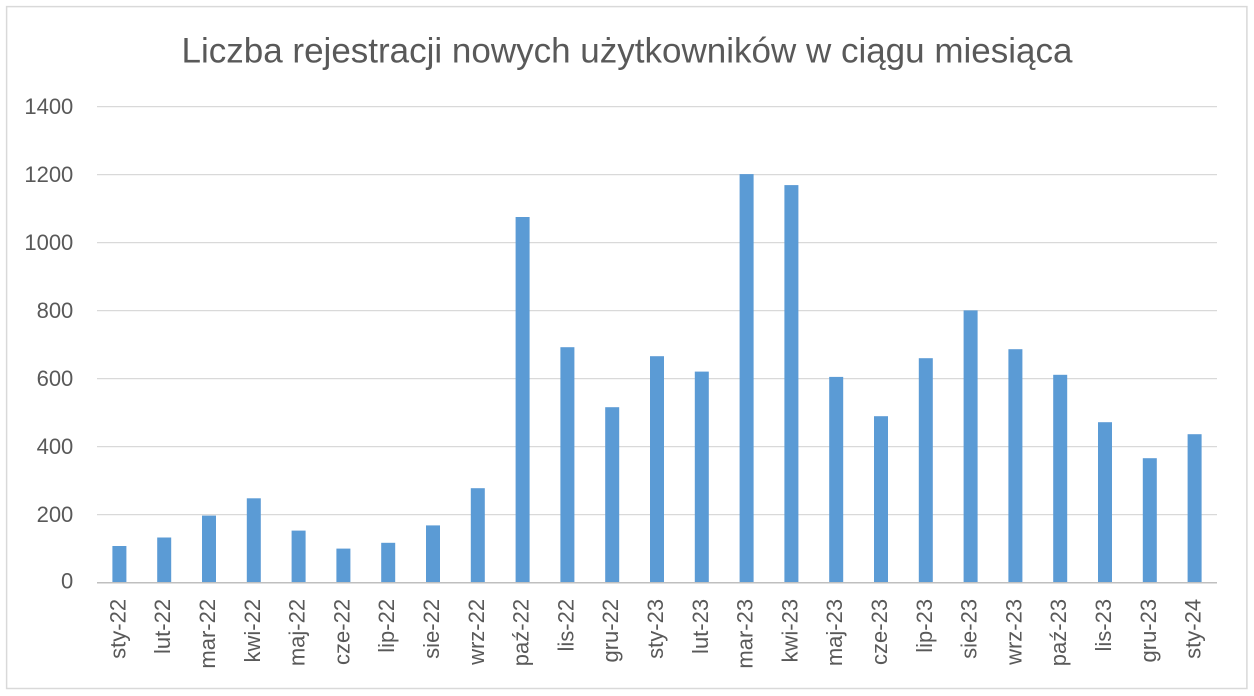 The image size is (1254, 696). What do you see at coordinates (55, 514) in the screenshot?
I see `svg-text: 200` at bounding box center [55, 514].